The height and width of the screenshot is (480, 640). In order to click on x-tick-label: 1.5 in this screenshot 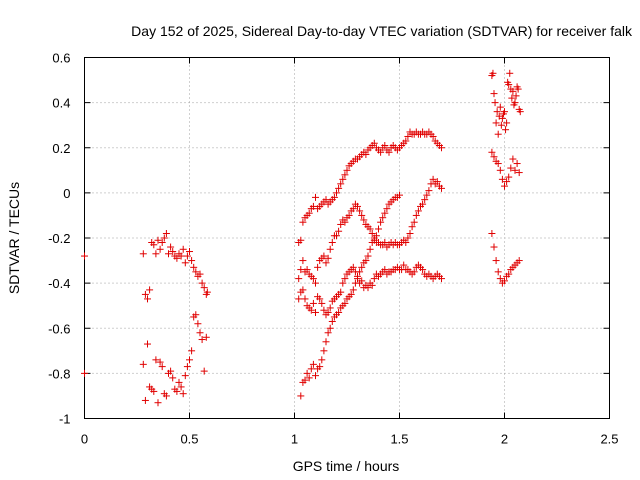, I will do `click(399, 439)`.